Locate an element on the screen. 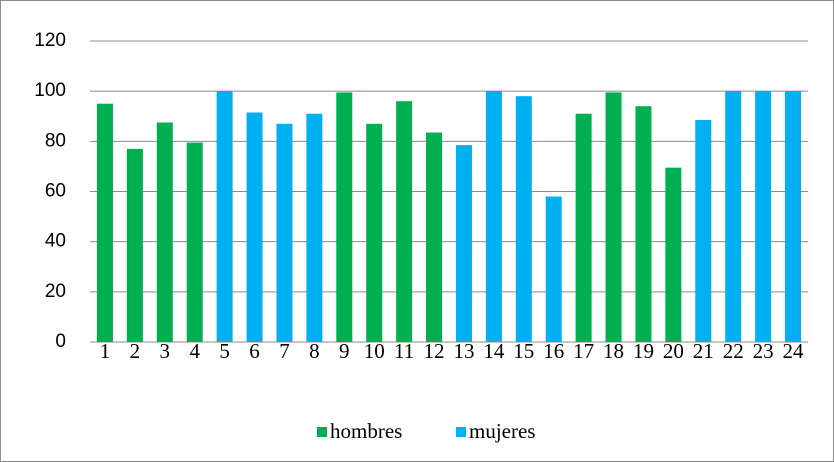 The image size is (834, 462). x-tick-label: 8 is located at coordinates (314, 351).